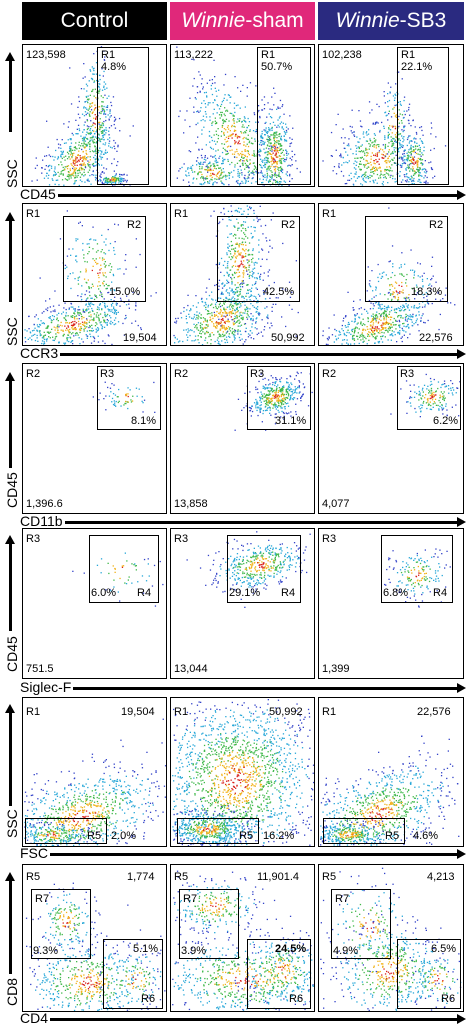  I want to click on row6-panel-winnie-sham: R5 11,901.4 R7 3.9% 24.5% R6, so click(242, 938).